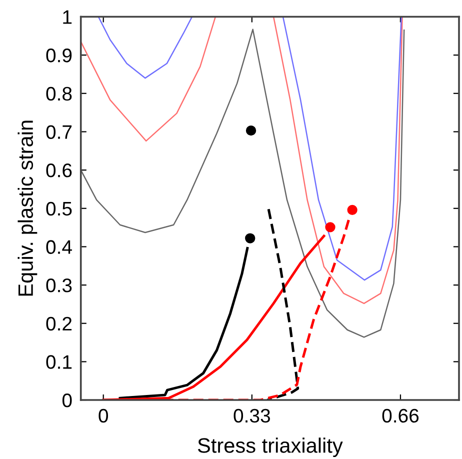 This screenshot has height=459, width=462. Describe the element at coordinates (67, 17) in the screenshot. I see `y-tick-label: 1` at that location.